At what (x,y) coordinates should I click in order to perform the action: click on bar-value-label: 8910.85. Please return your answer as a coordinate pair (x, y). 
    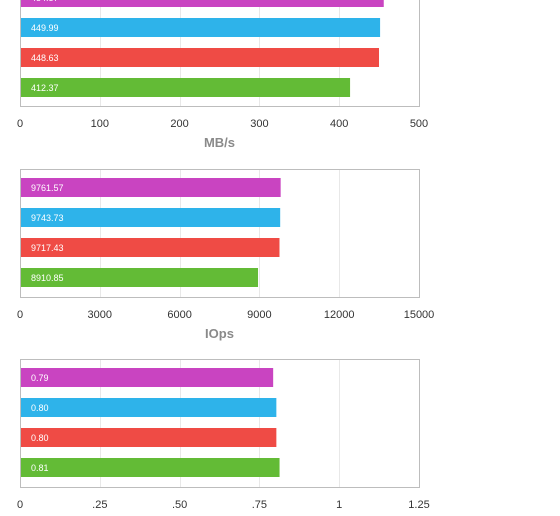
    Looking at the image, I should click on (47, 278).